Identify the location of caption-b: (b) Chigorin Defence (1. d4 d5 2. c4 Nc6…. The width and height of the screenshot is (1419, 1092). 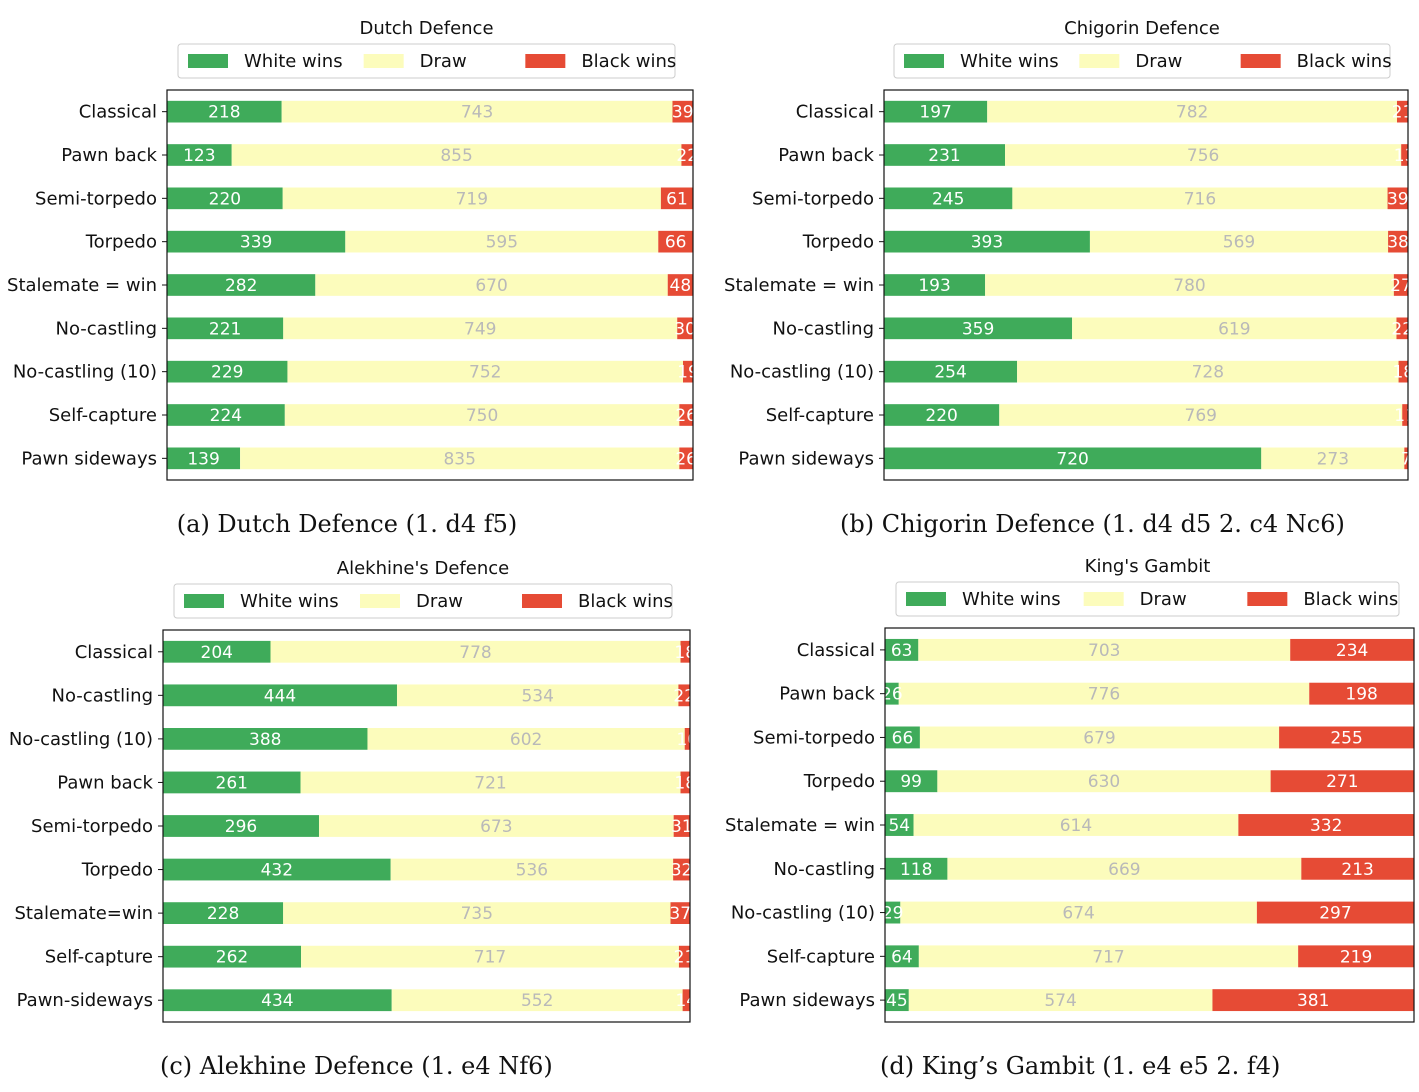
(1092, 524).